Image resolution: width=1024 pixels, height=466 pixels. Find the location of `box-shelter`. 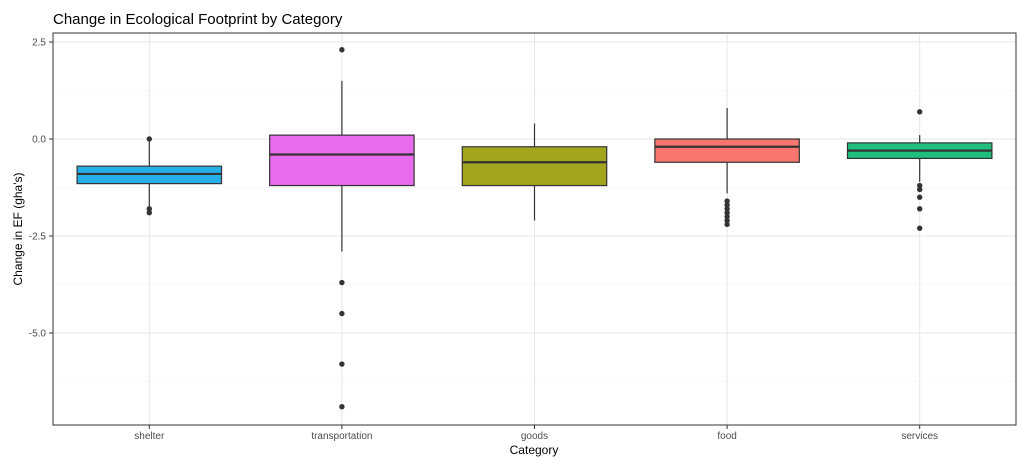

box-shelter is located at coordinates (149, 176).